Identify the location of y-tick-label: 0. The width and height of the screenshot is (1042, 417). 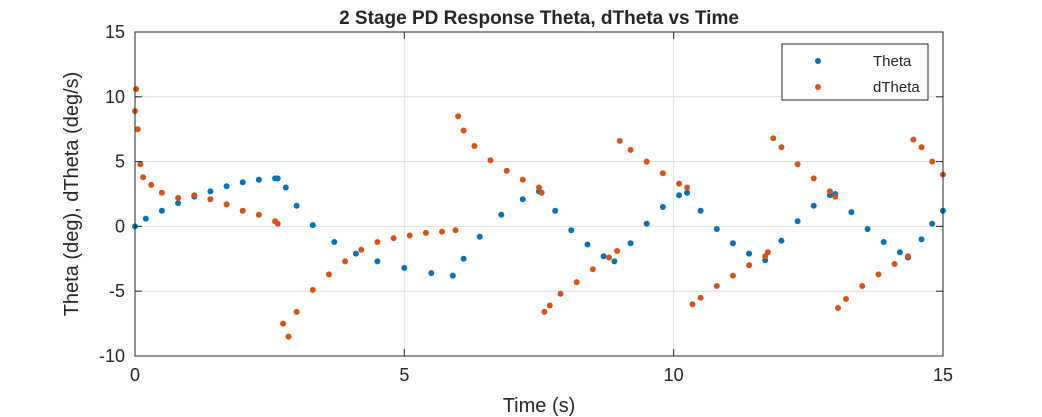
(120, 226).